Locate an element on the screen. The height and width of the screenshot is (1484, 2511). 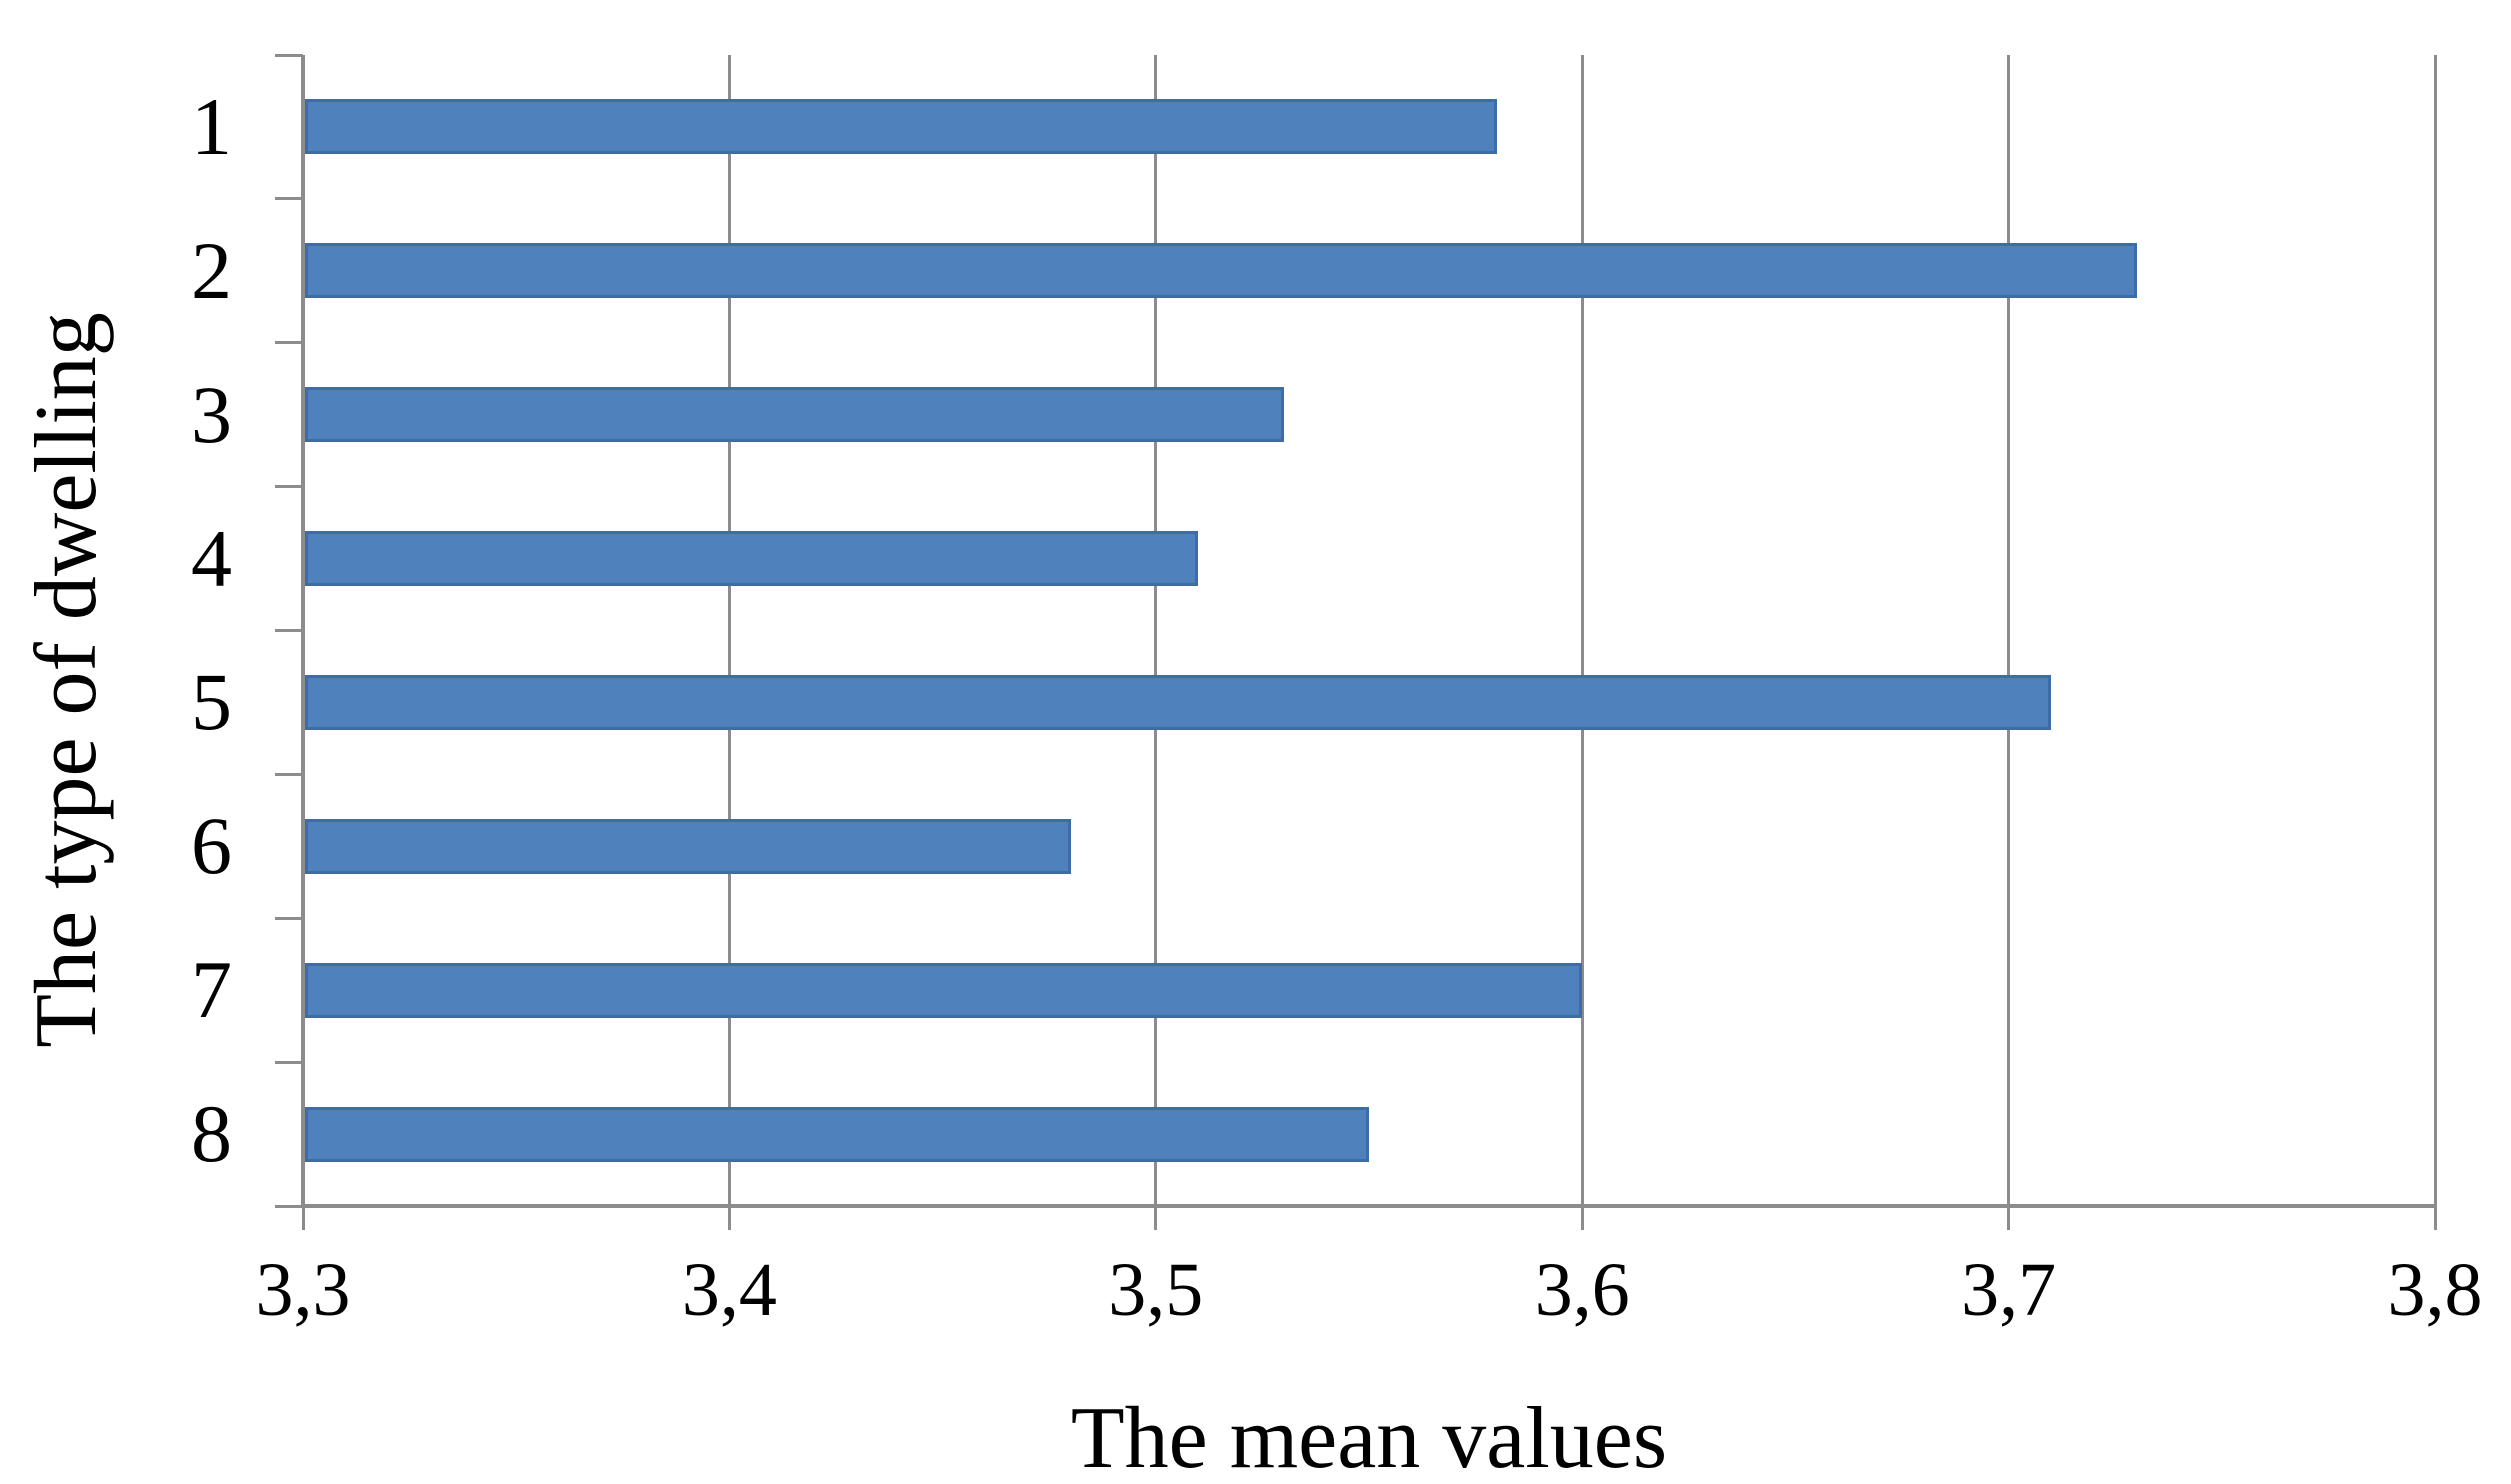
x-tick-label: 3,7 is located at coordinates (2009, 1290).